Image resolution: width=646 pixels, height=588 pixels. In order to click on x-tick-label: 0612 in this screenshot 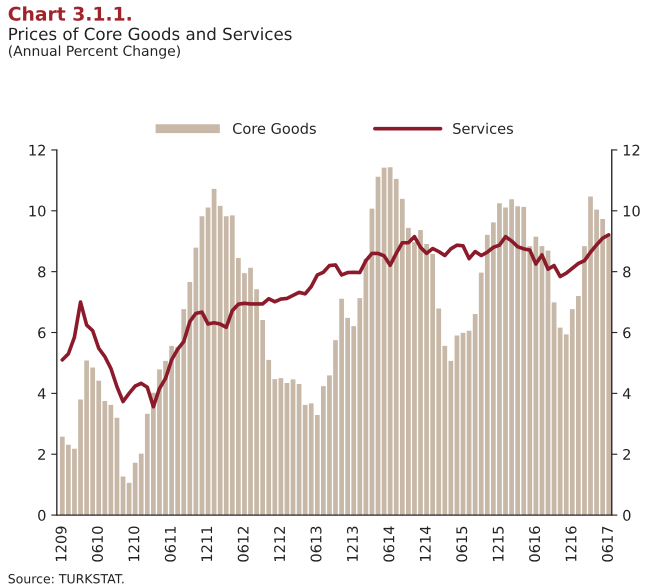, I will do `click(243, 544)`.